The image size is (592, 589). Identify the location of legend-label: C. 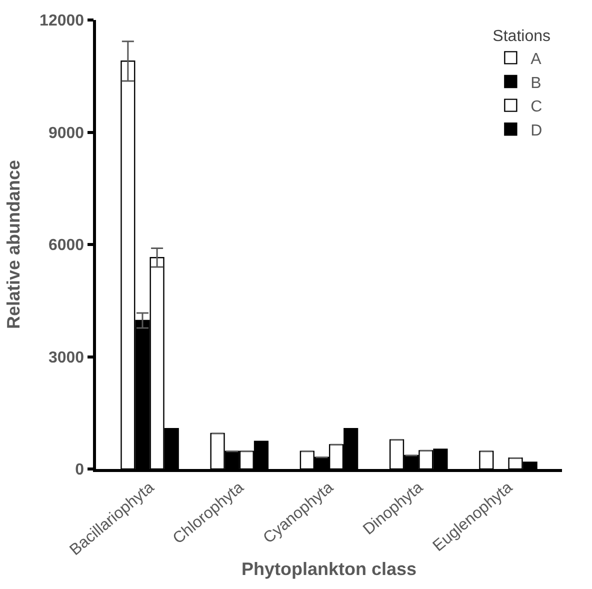
(536, 107).